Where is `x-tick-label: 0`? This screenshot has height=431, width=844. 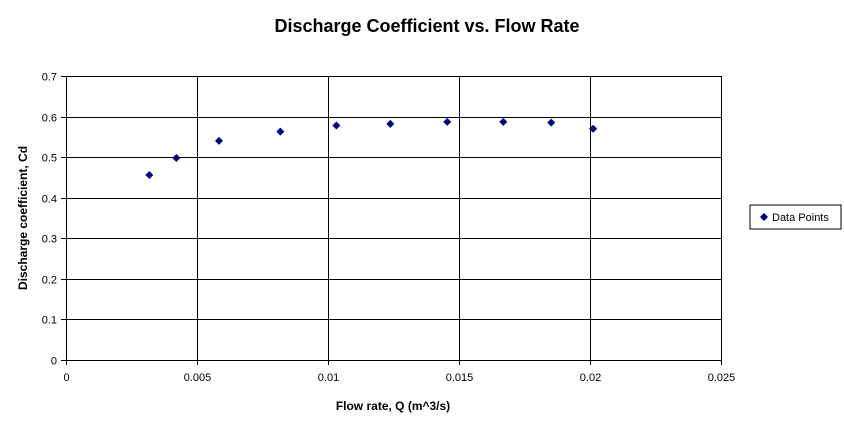
x-tick-label: 0 is located at coordinates (66, 378).